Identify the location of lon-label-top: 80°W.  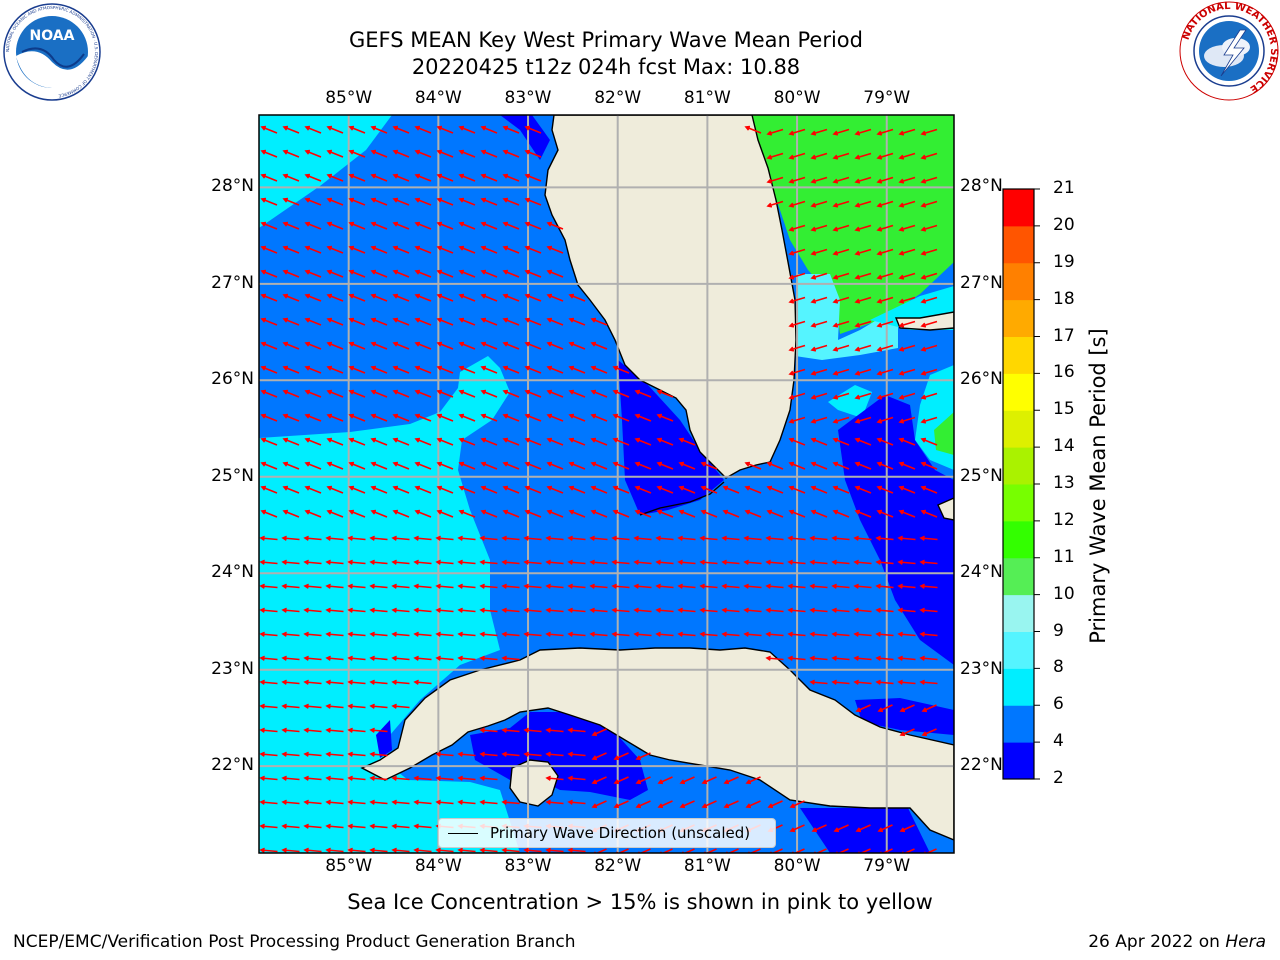
(797, 98).